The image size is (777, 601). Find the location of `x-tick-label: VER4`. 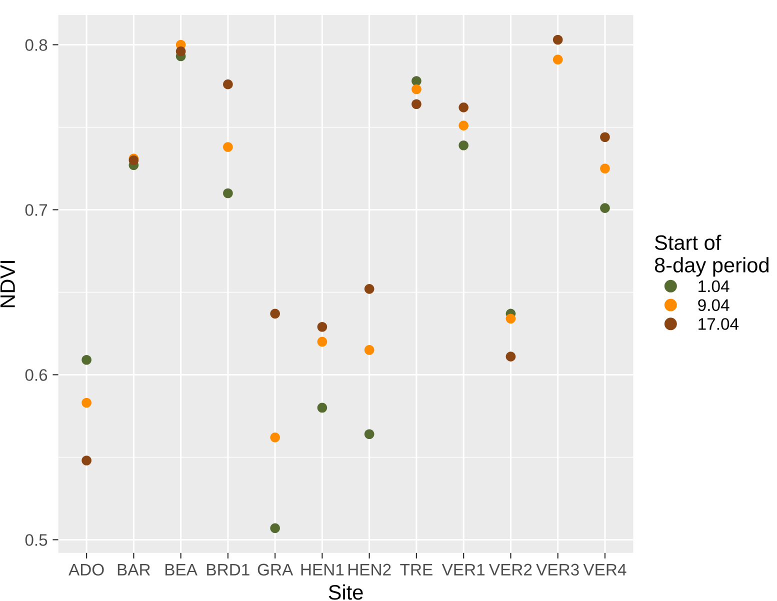

x-tick-label: VER4 is located at coordinates (604, 570).